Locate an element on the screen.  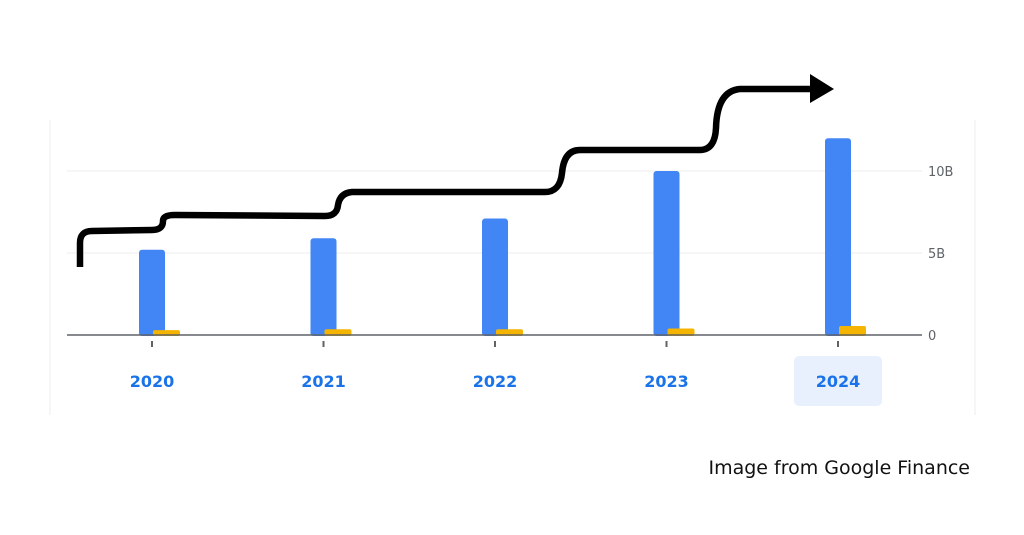
selected-year-highlight is located at coordinates (838, 381).